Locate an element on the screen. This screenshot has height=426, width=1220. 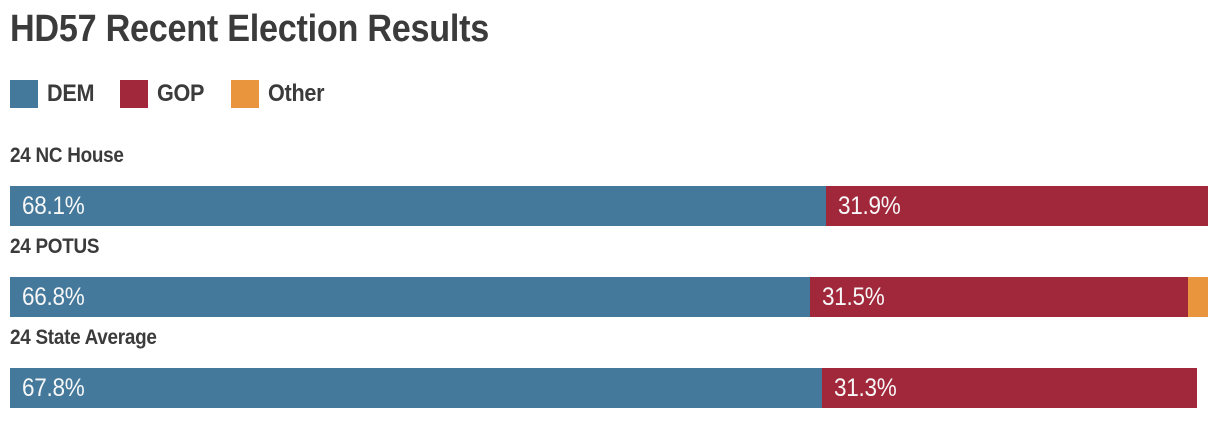
legend-label-text: DEM is located at coordinates (71, 93).